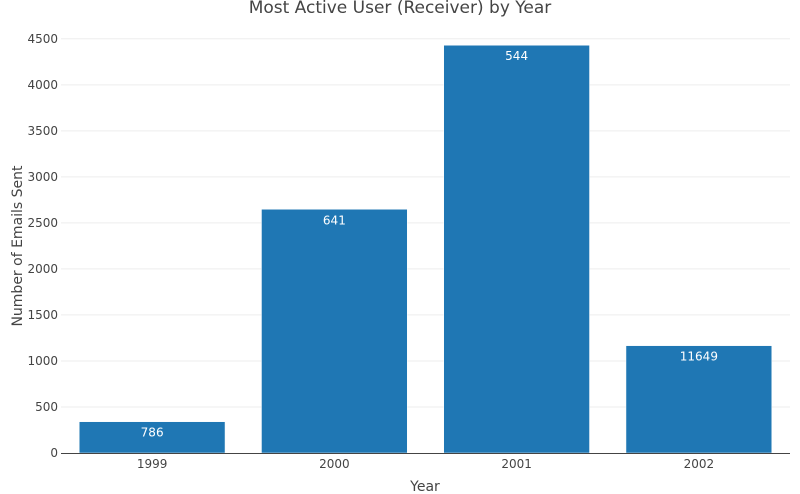  I want to click on bar-value-label: 641, so click(334, 220).